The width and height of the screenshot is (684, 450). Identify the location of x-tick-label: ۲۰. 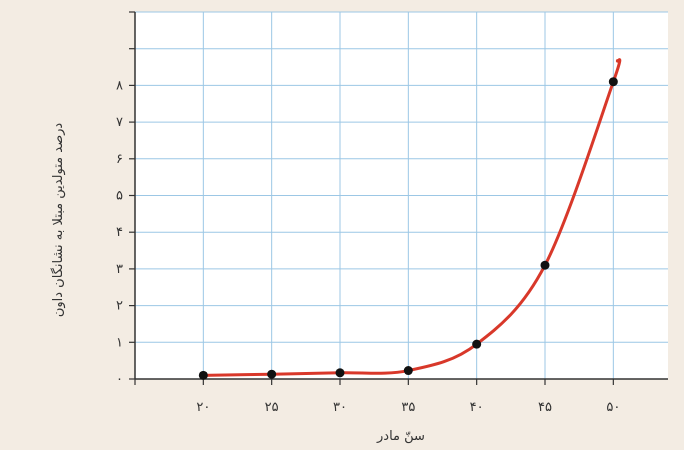
(203, 407).